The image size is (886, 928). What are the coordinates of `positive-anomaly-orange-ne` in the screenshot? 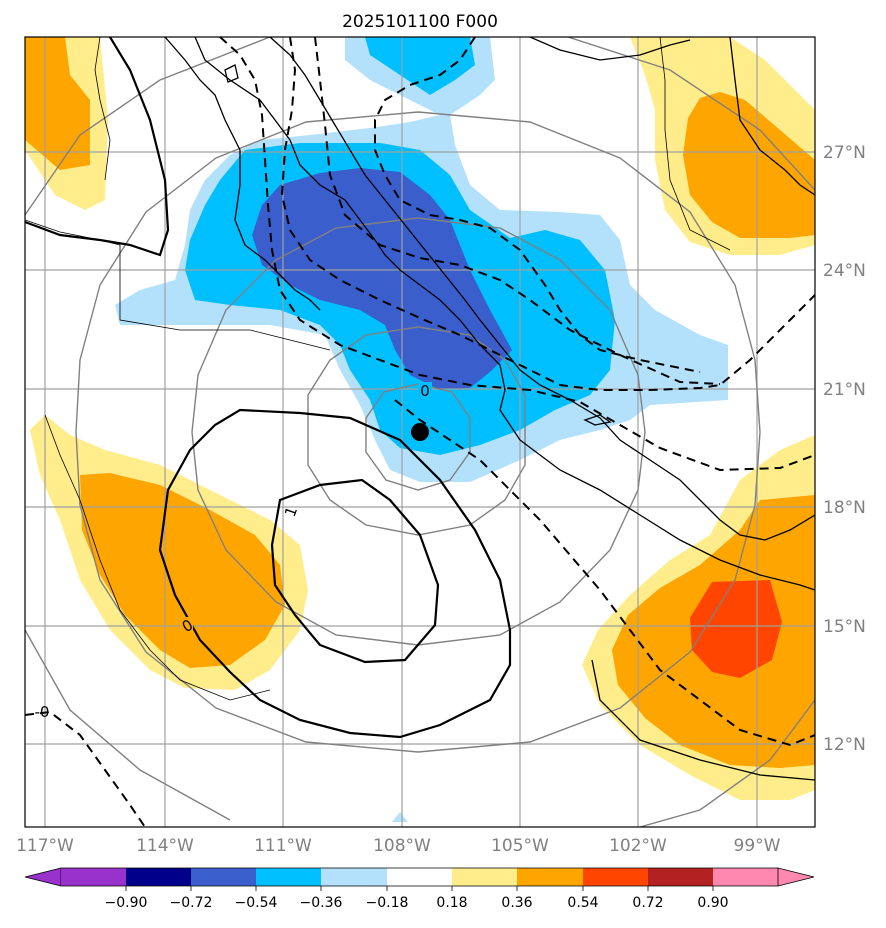 It's located at (749, 165).